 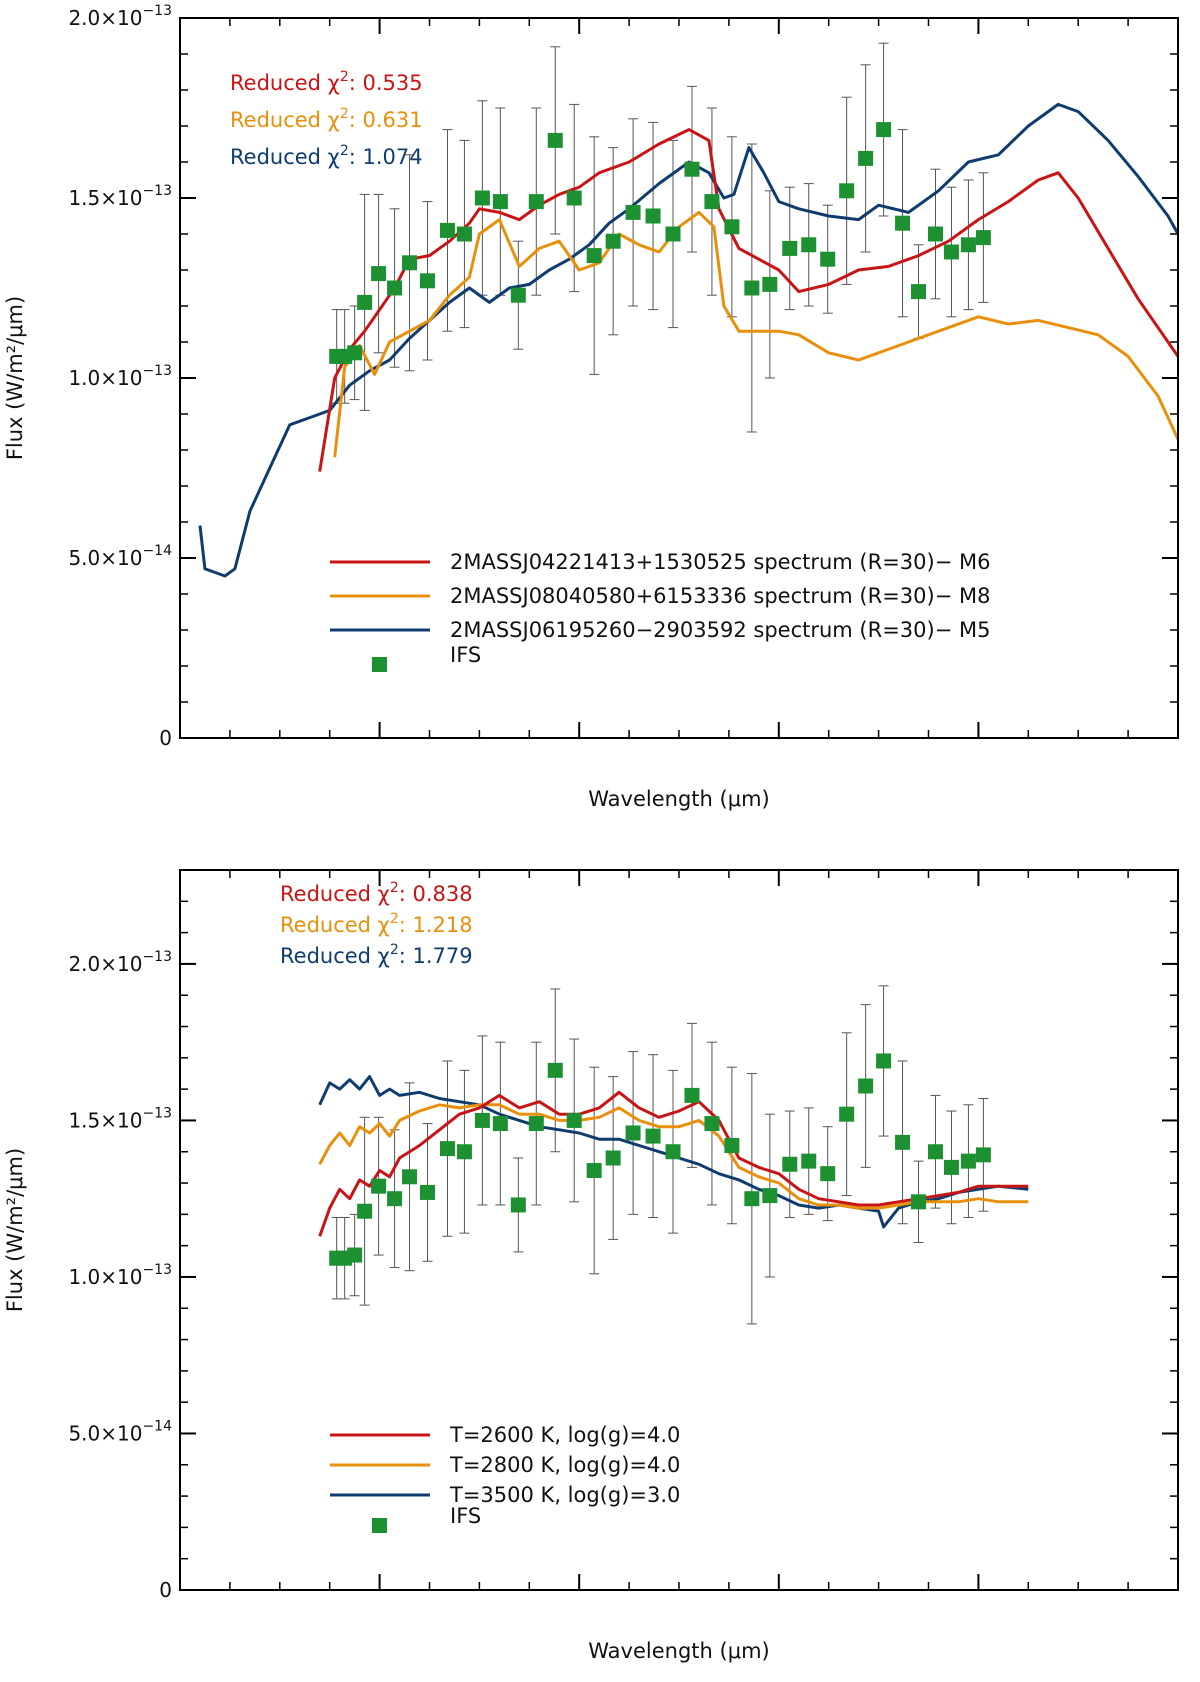 I want to click on y-tick-exponent: −14, so click(x=157, y=551).